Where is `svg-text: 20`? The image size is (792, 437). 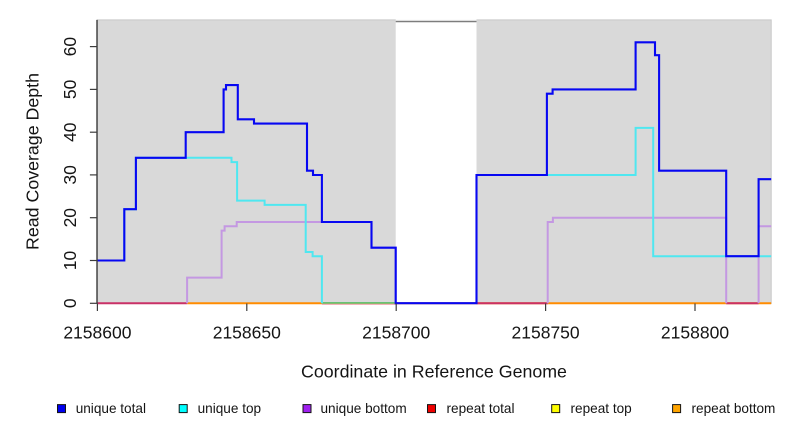
svg-text: 20 is located at coordinates (70, 218).